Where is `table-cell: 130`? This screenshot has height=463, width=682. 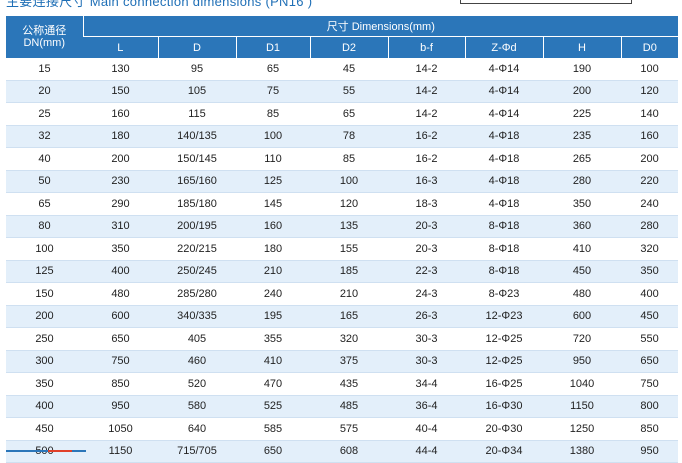
table-cell: 130 is located at coordinates (120, 69).